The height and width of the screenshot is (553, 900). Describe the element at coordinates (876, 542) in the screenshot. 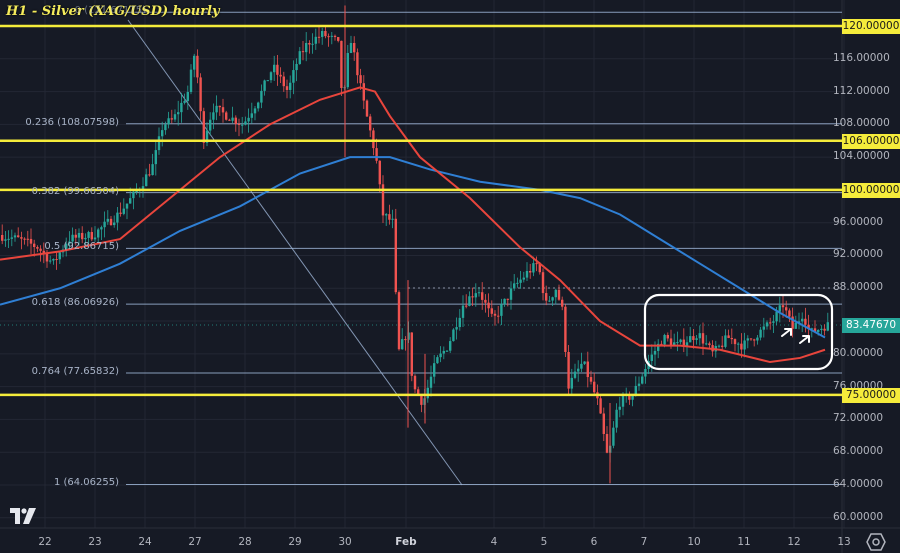

I see `settings-gear-icon` at that location.